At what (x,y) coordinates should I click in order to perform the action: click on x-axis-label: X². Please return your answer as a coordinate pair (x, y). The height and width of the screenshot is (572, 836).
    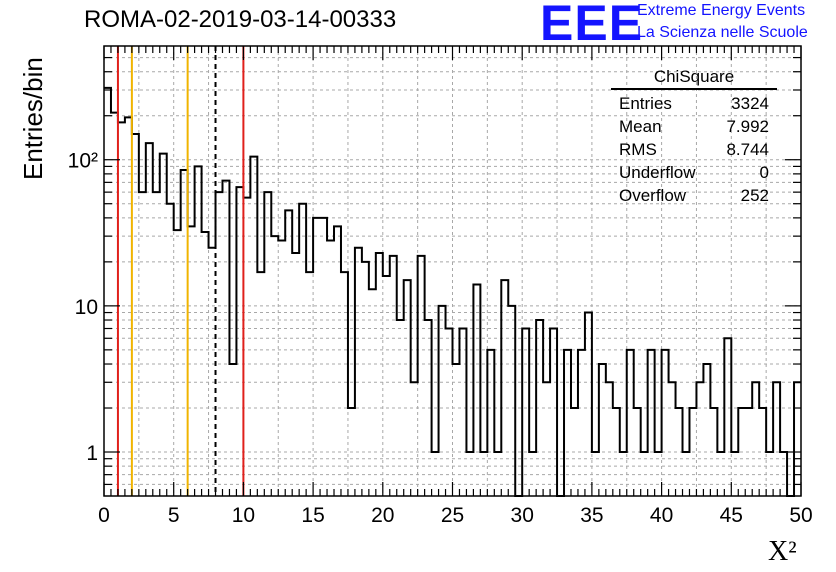
    Looking at the image, I should click on (782, 551).